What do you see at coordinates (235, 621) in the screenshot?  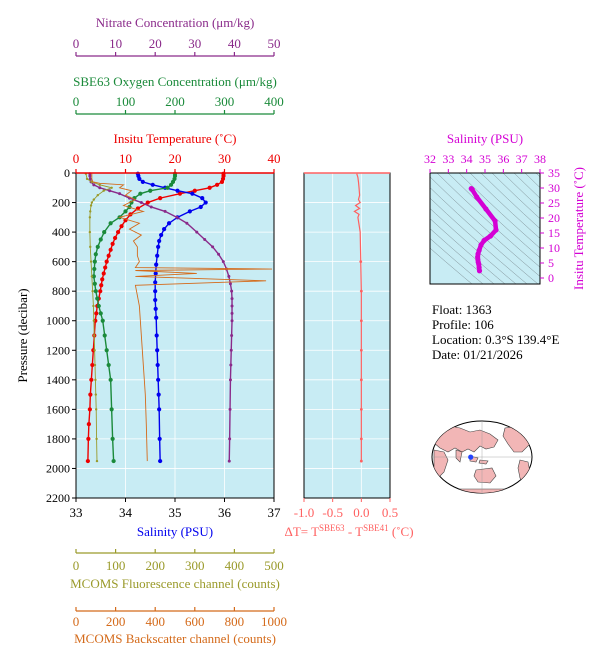 I see `backscatter-tick-label: 800` at bounding box center [235, 621].